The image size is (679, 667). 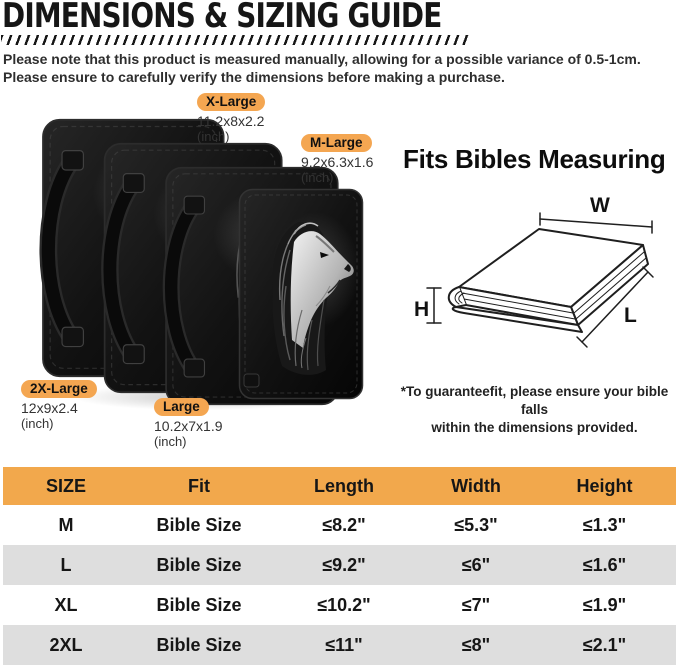 I want to click on size-callout-2x-large: 2X-Large 12x9x2.4 (inch), so click(x=59, y=405).